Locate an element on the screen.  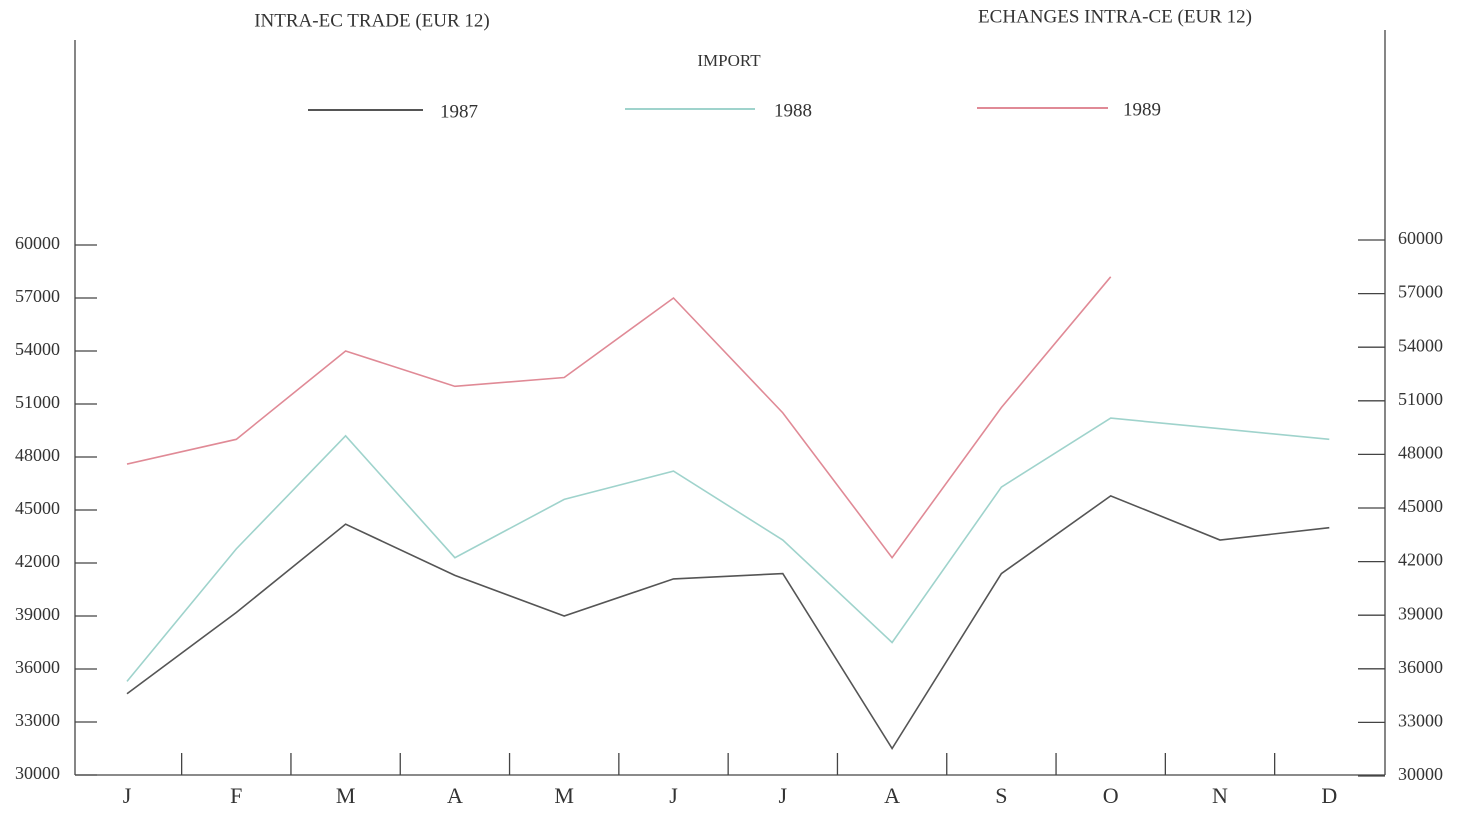
y-tick-label: 57000 is located at coordinates (37, 296).